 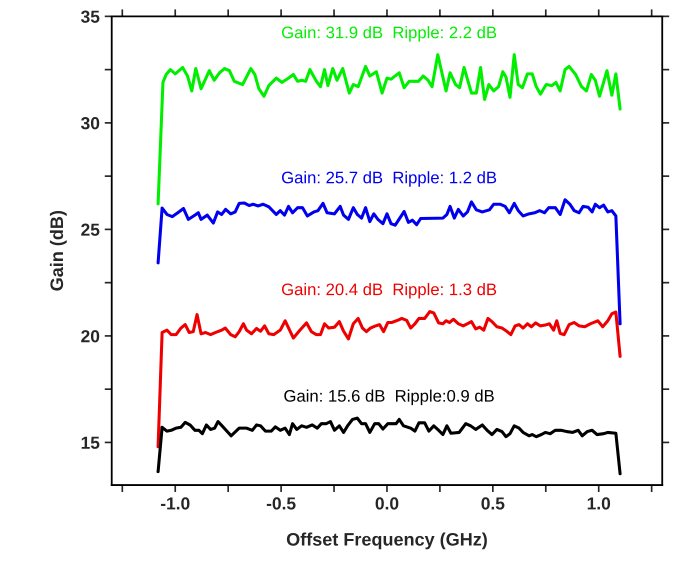 I want to click on series-label: Gain: 31.9 dB Ripple: 2.2 dB, so click(x=389, y=34).